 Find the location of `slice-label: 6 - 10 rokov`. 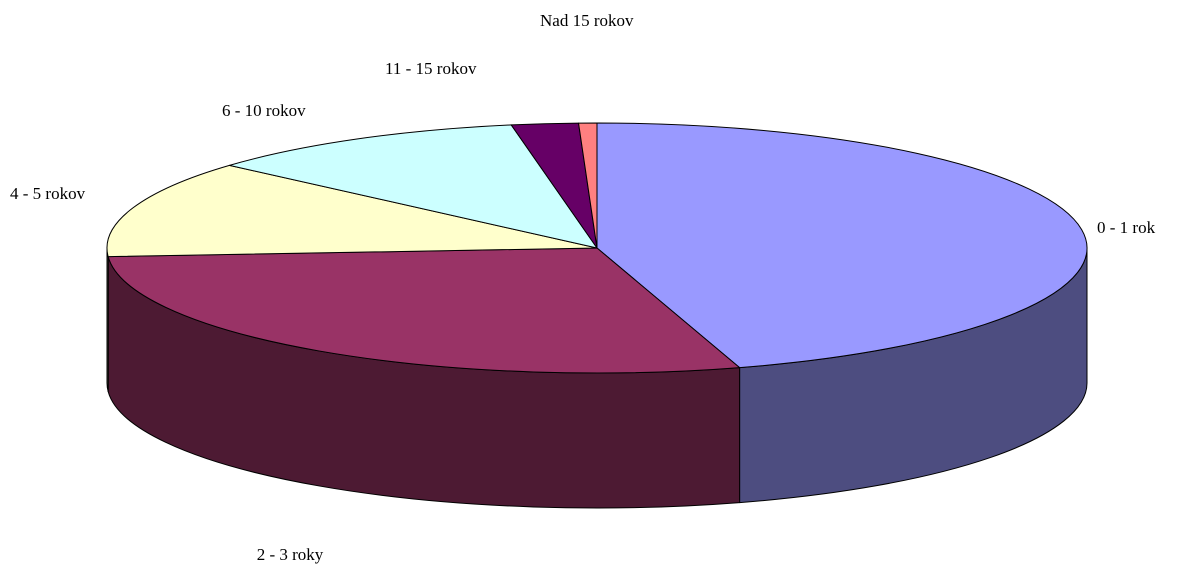

slice-label: 6 - 10 rokov is located at coordinates (264, 110).